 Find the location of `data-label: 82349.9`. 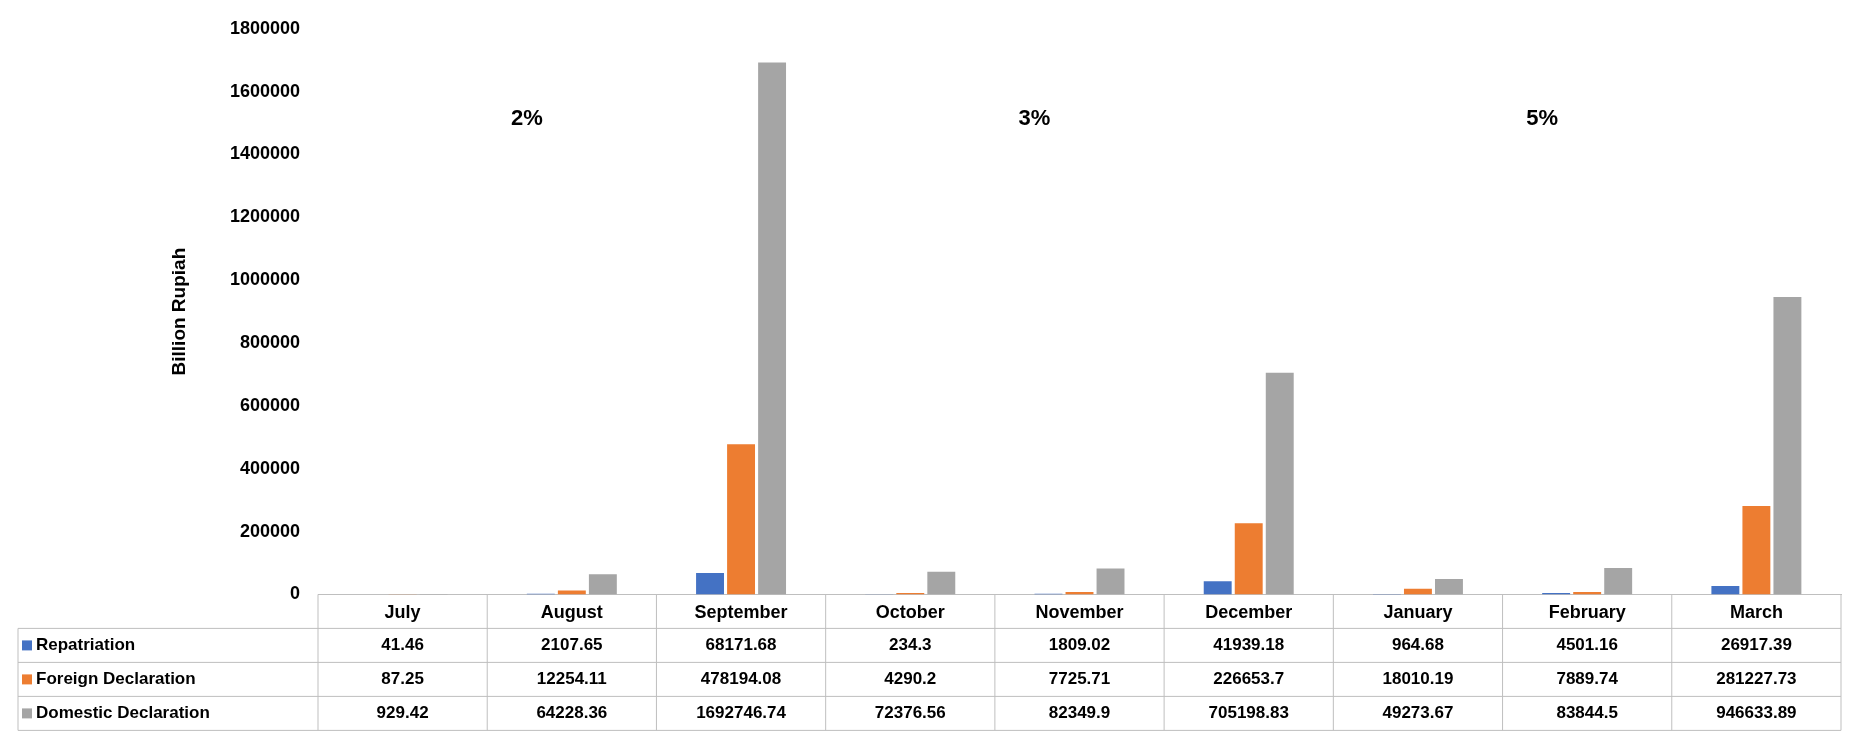

data-label: 82349.9 is located at coordinates (1079, 713).